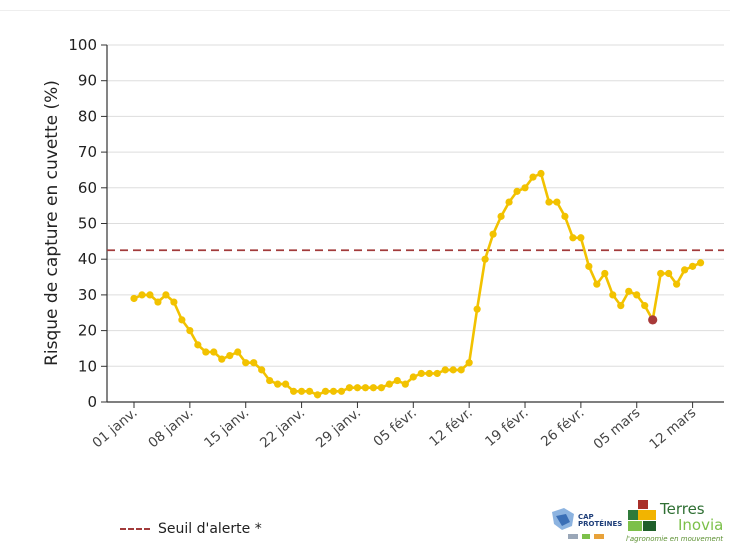  I want to click on x-tick-label: 01 janv., so click(114, 428).